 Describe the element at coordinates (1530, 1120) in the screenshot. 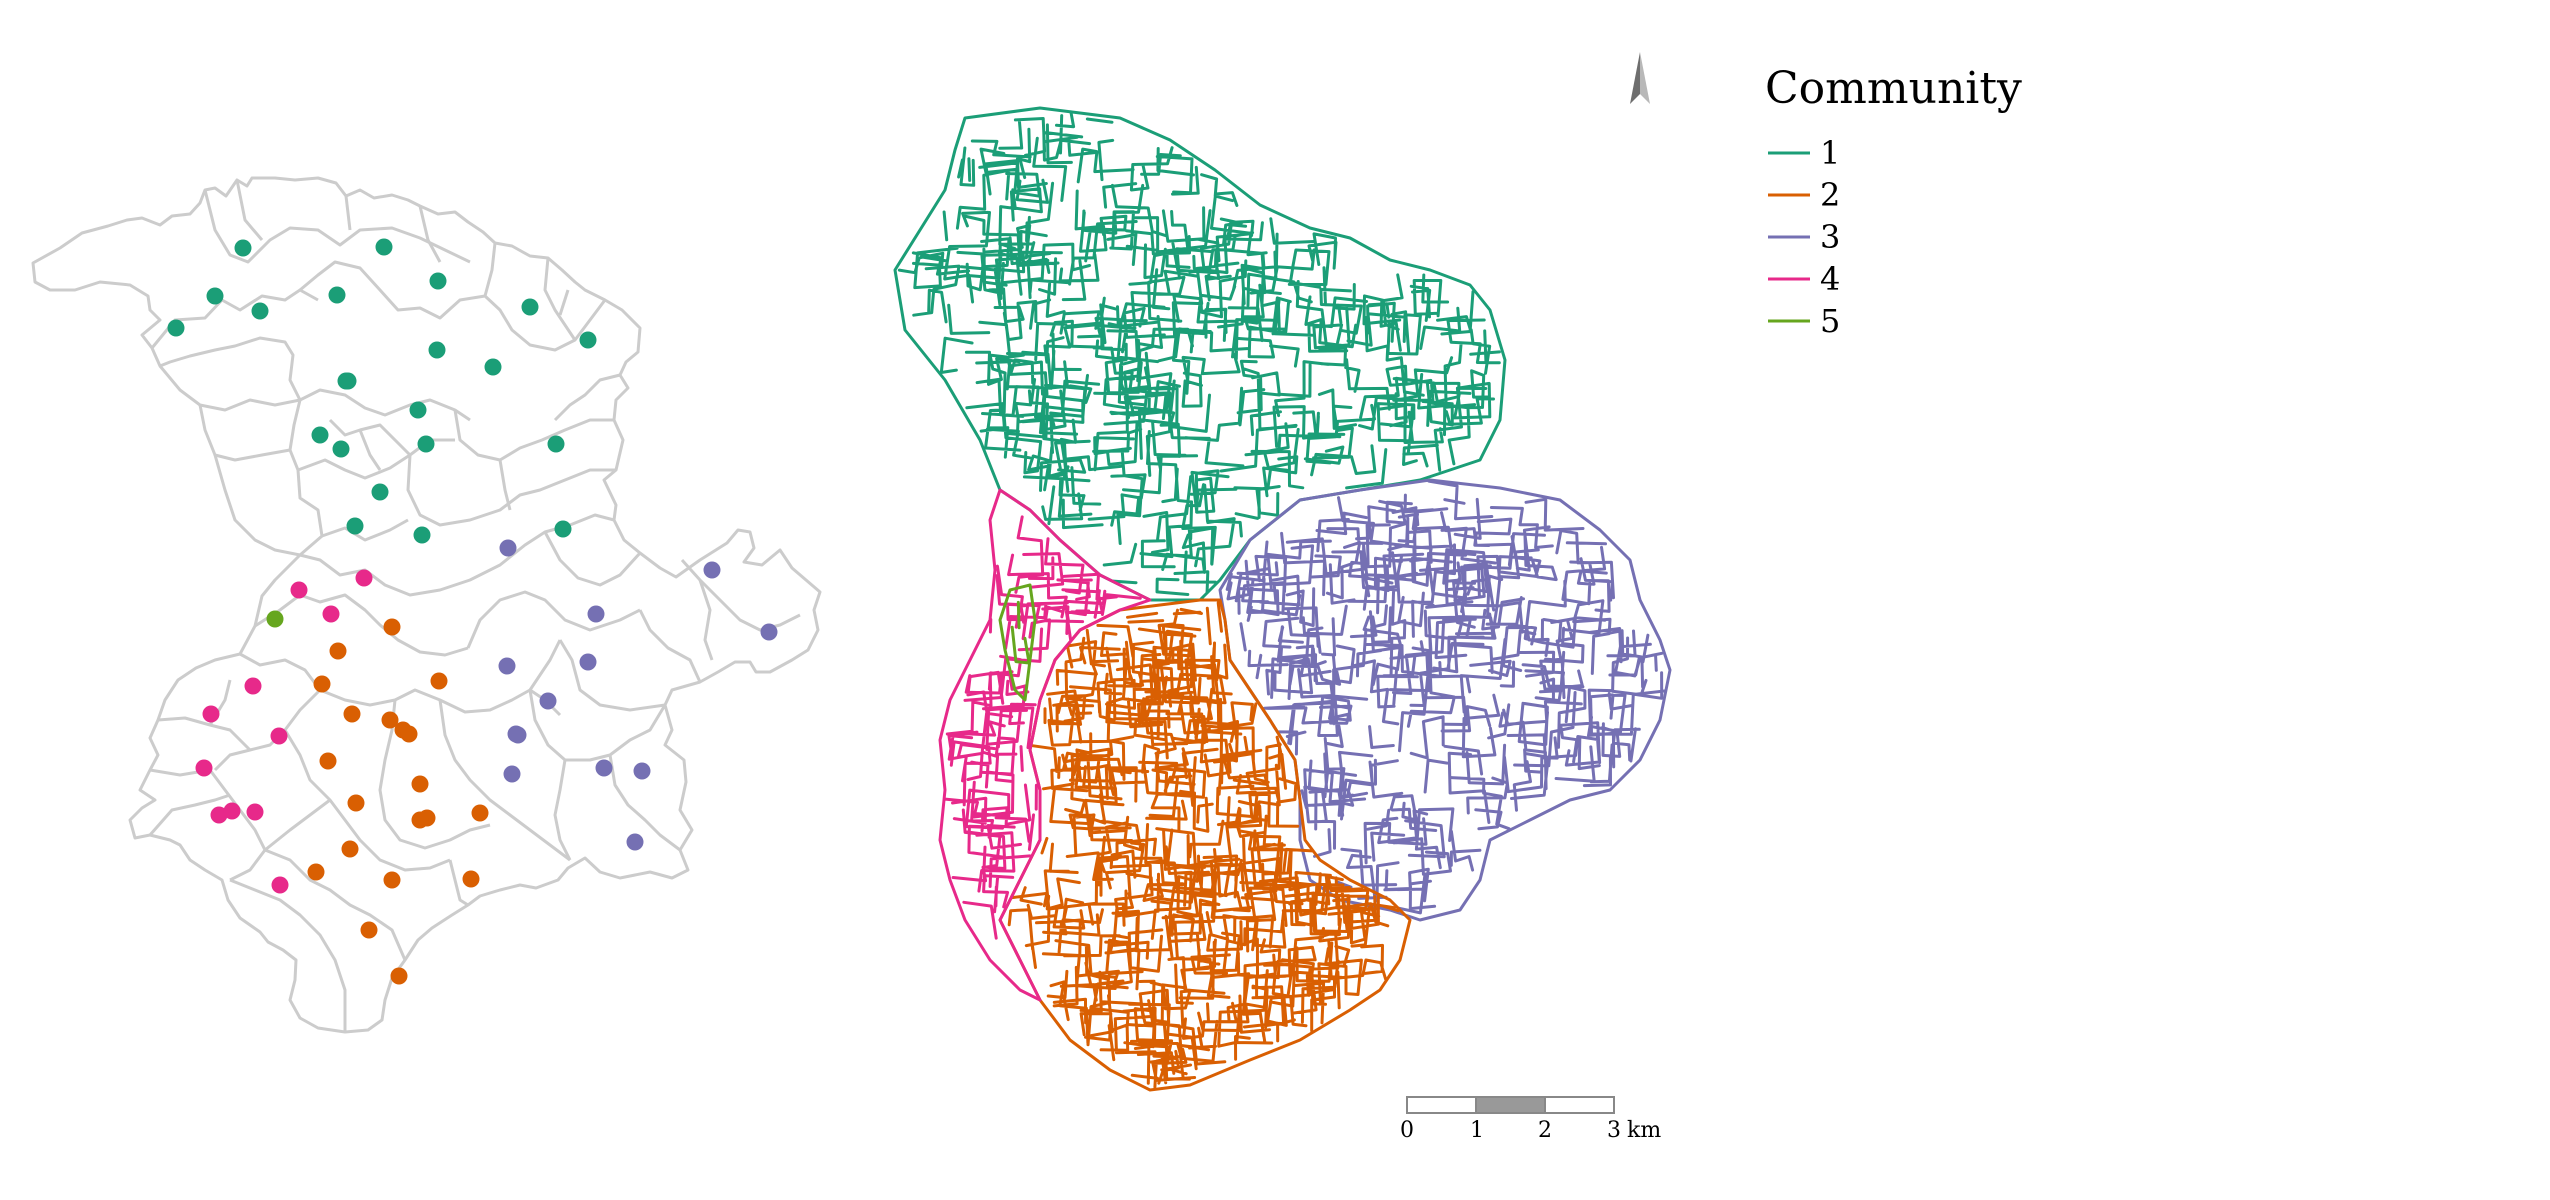

I see `scale-bar: 0 1 2 3 km` at that location.